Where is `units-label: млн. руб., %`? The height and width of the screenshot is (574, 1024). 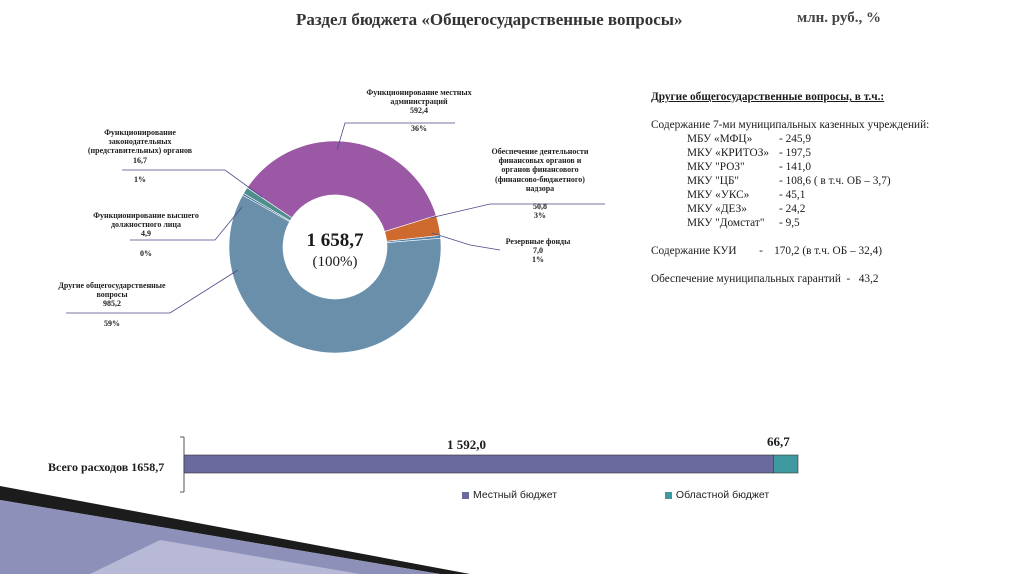 units-label: млн. руб., % is located at coordinates (839, 18).